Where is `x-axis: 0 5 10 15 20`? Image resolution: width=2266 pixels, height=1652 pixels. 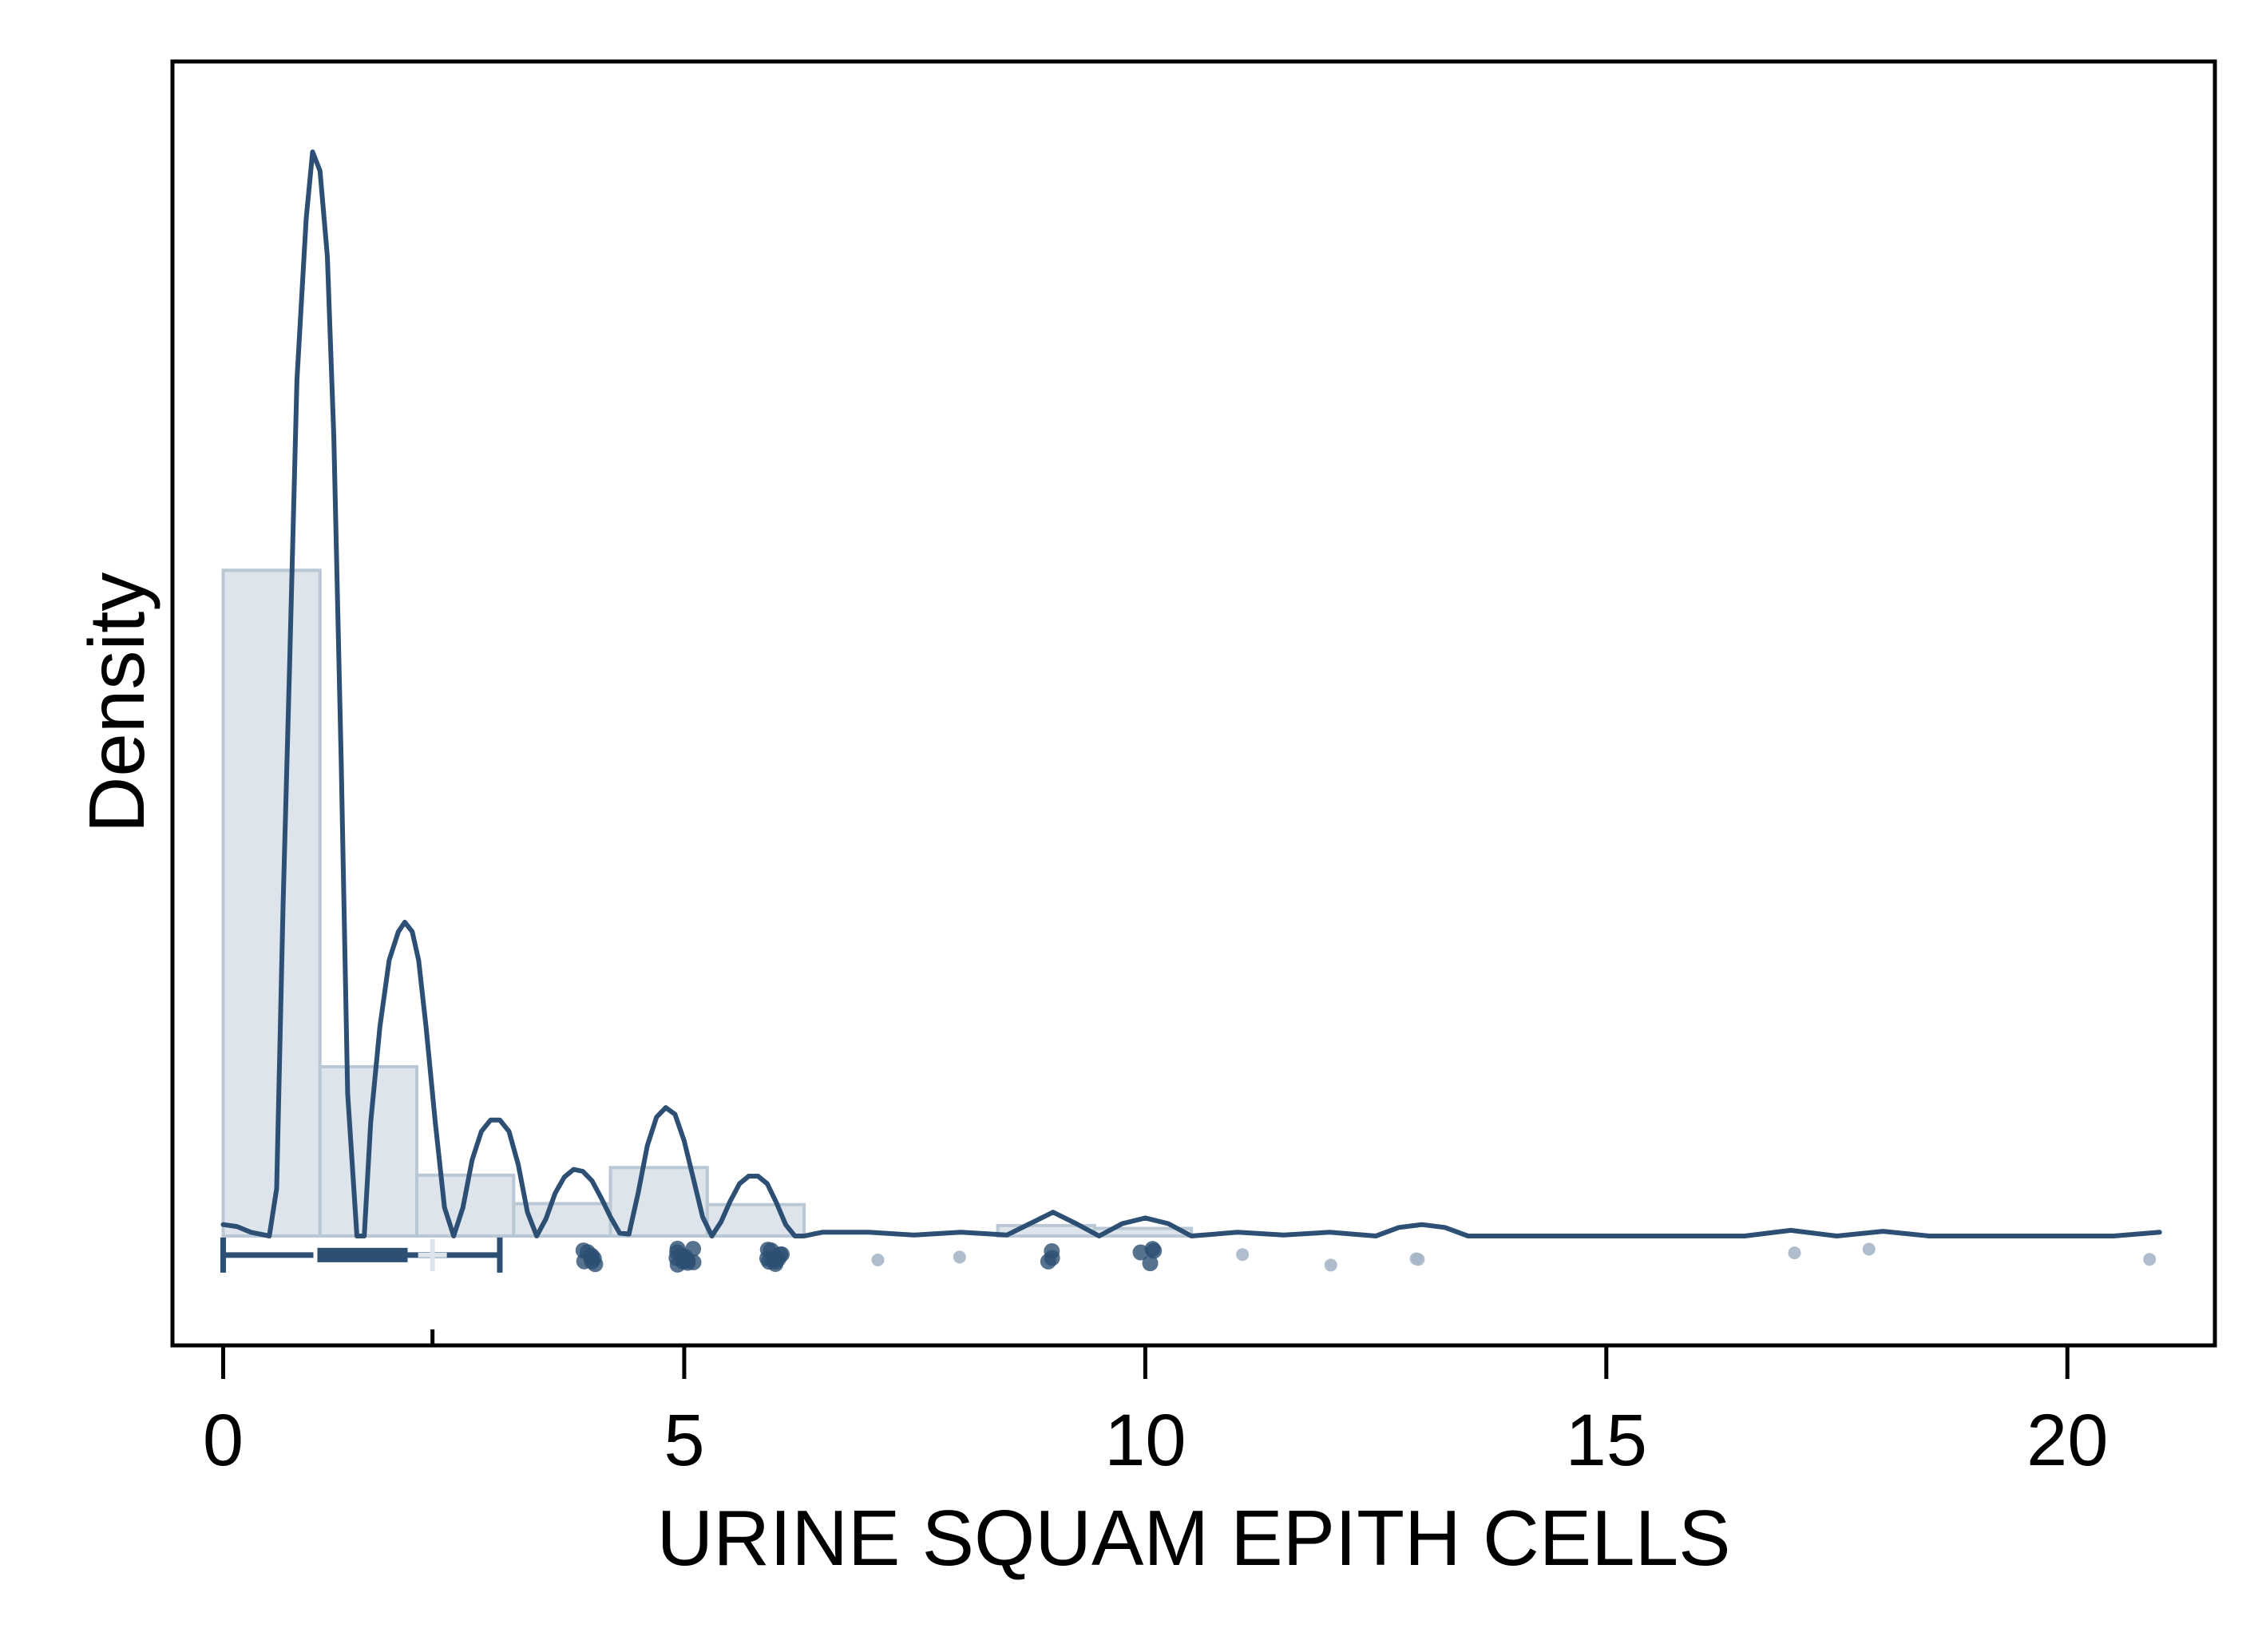 x-axis: 0 5 10 15 20 is located at coordinates (1156, 1405).